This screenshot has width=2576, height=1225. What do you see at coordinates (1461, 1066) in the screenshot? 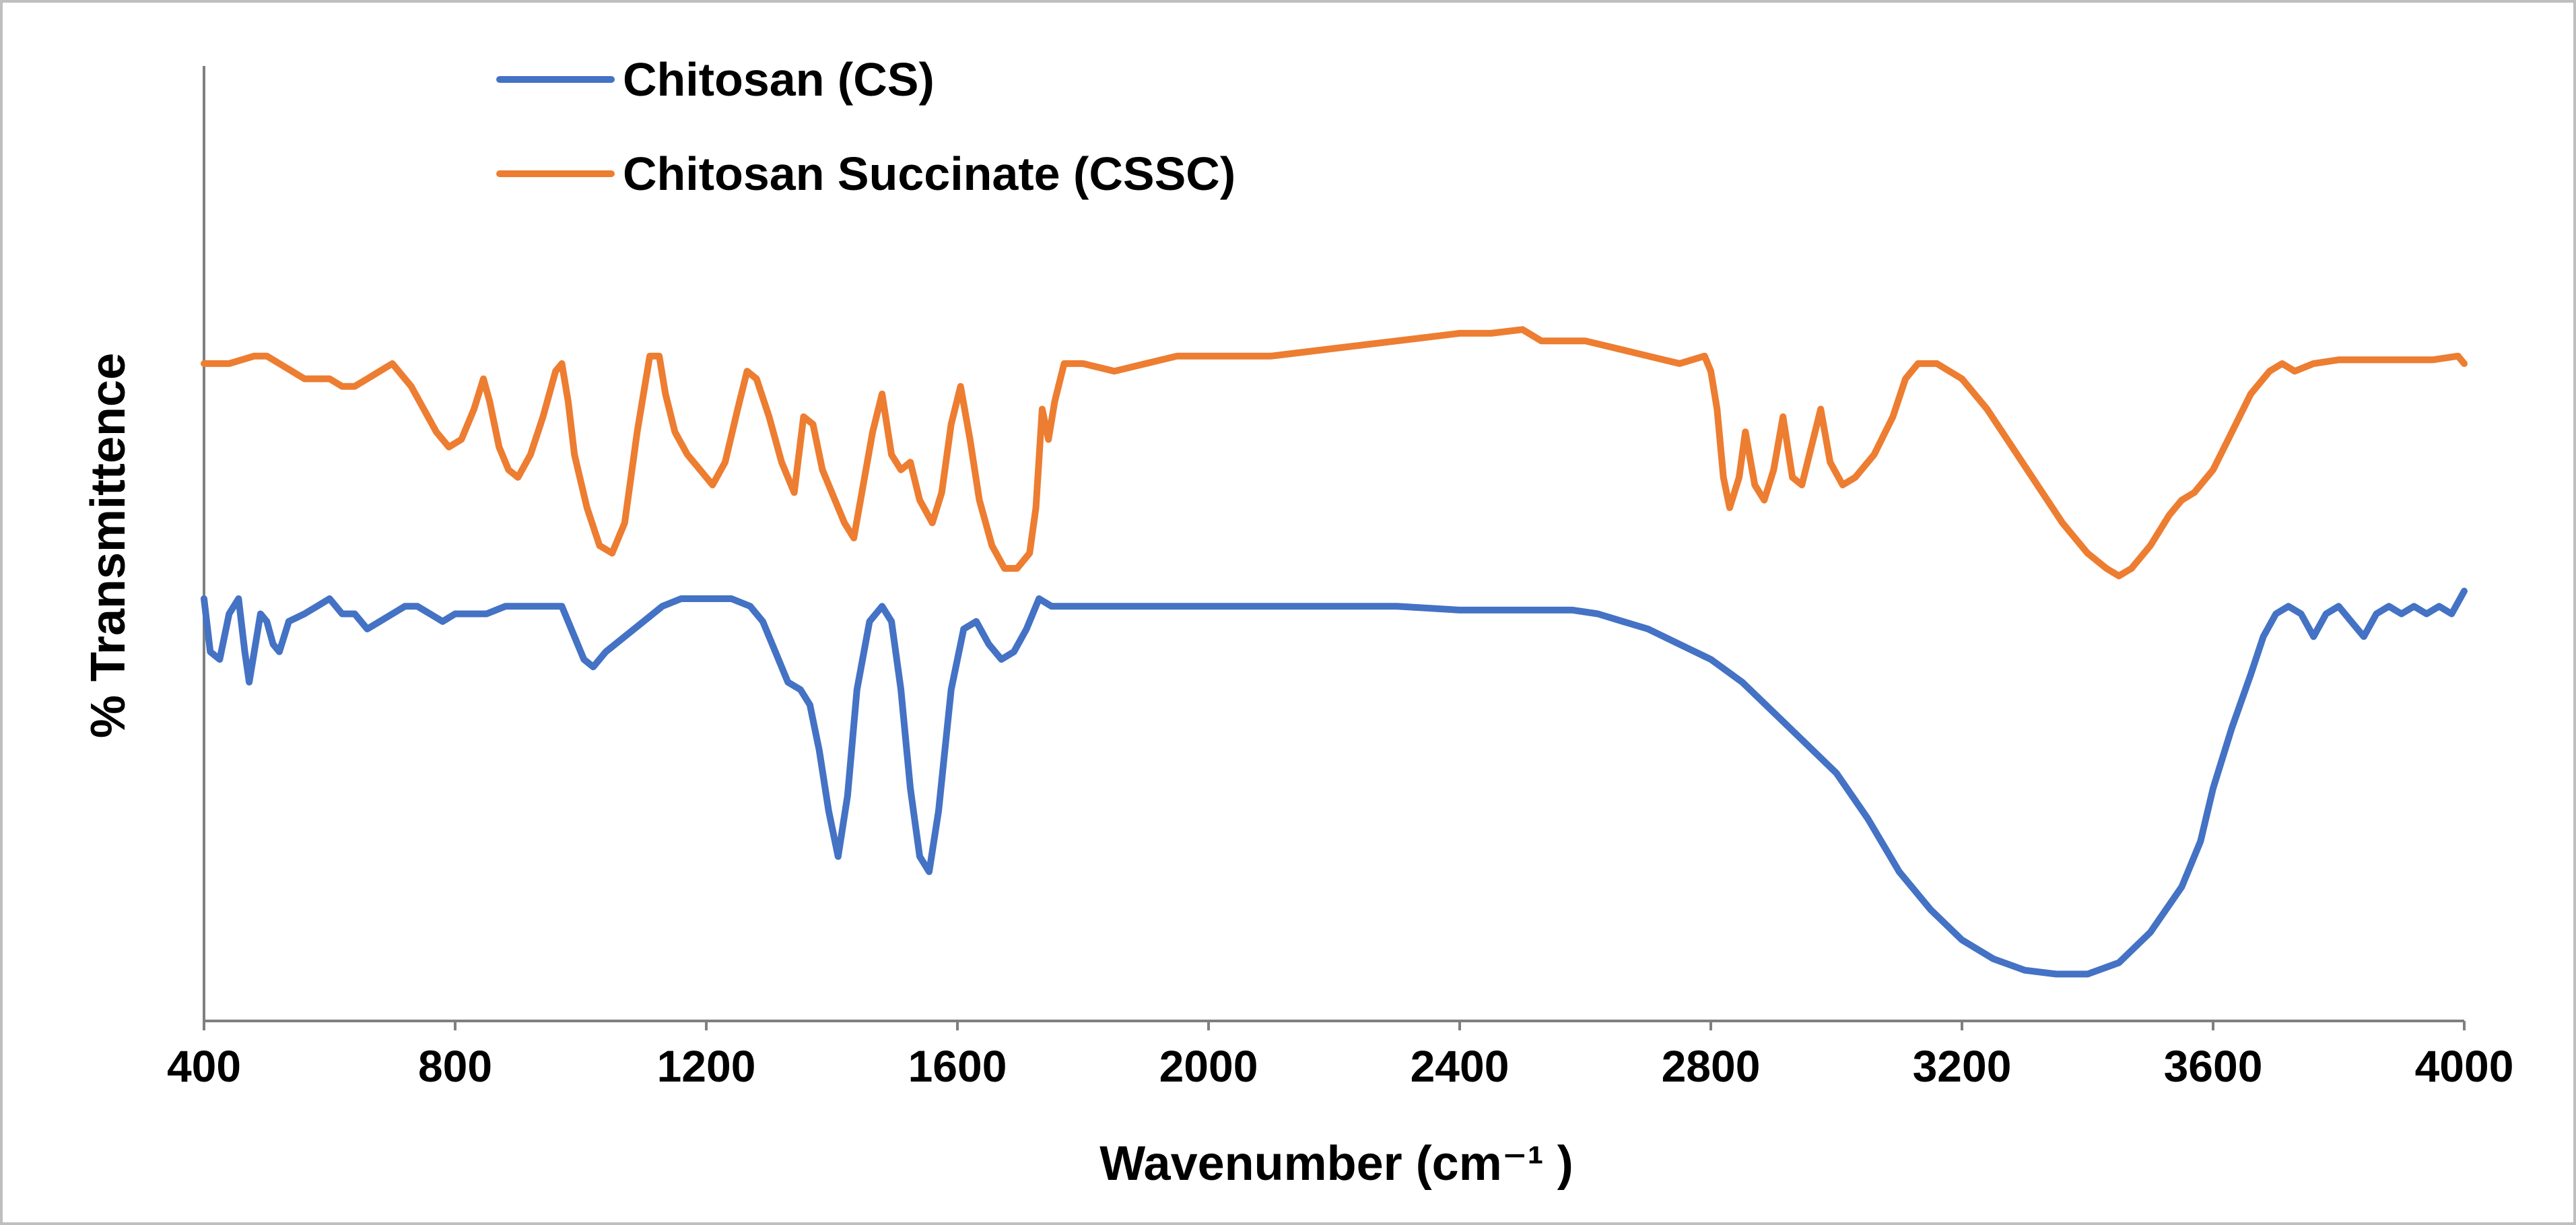
I see `x-tick-label: 2400` at bounding box center [1461, 1066].